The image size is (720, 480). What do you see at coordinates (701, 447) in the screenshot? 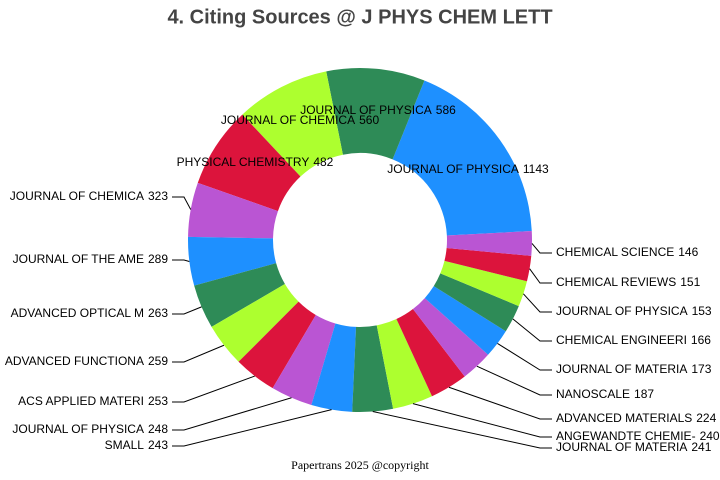
I see `label-value: 241` at bounding box center [701, 447].